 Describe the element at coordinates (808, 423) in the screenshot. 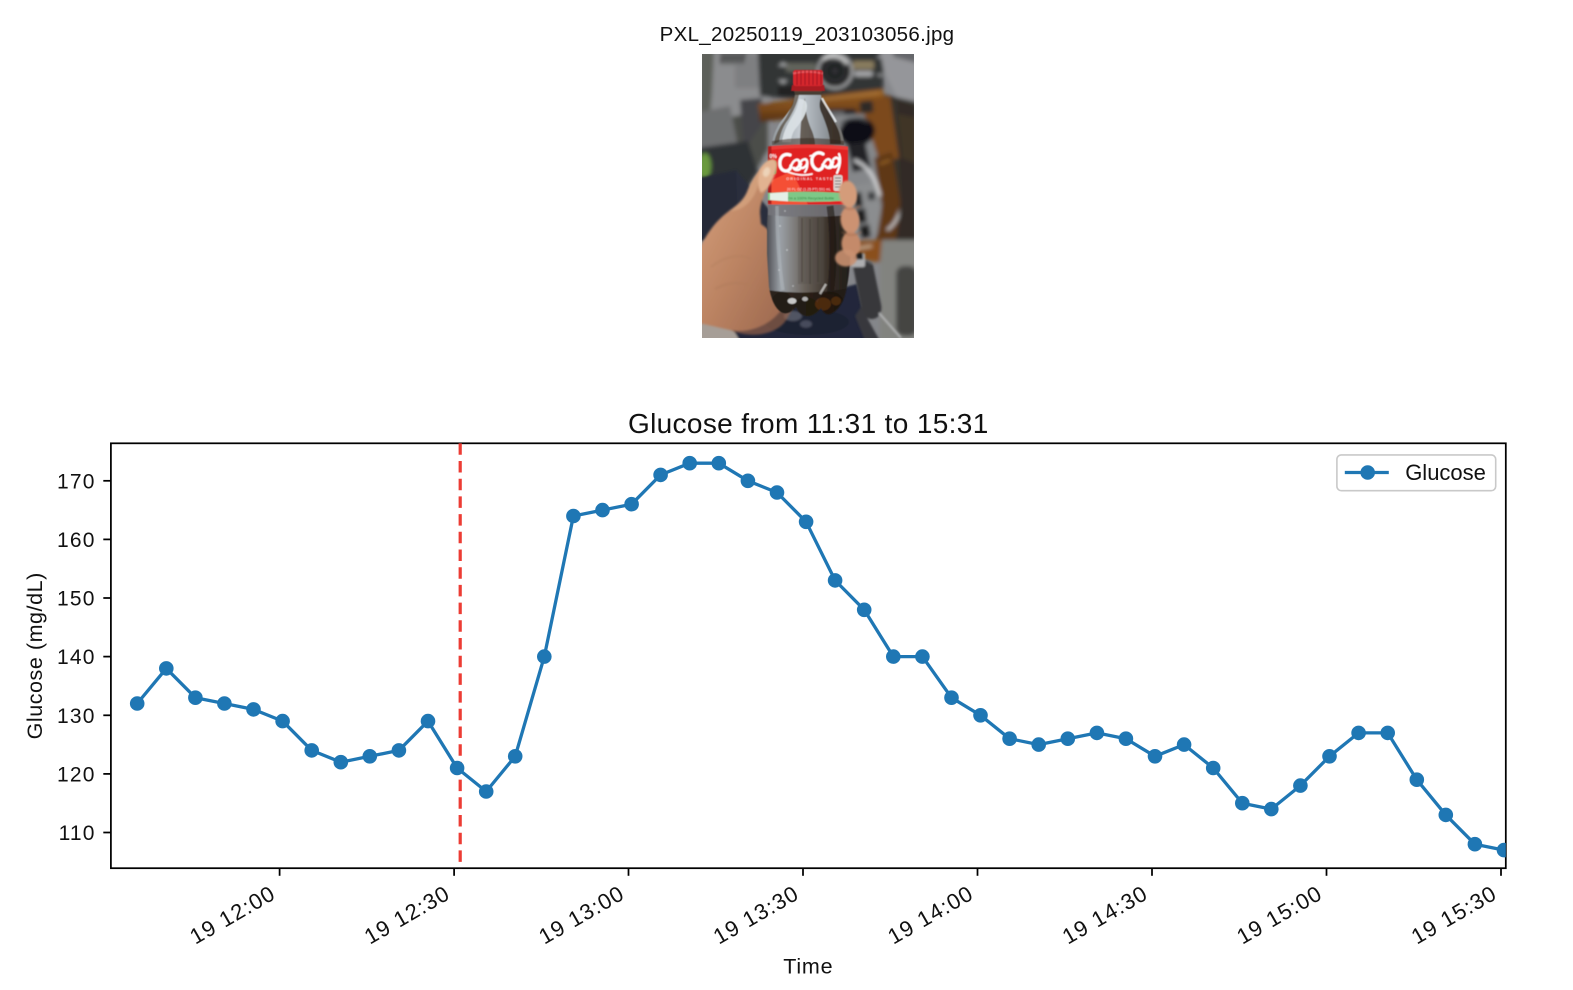

I see `svg-text: Glucose from 11:31 to 15:31` at that location.